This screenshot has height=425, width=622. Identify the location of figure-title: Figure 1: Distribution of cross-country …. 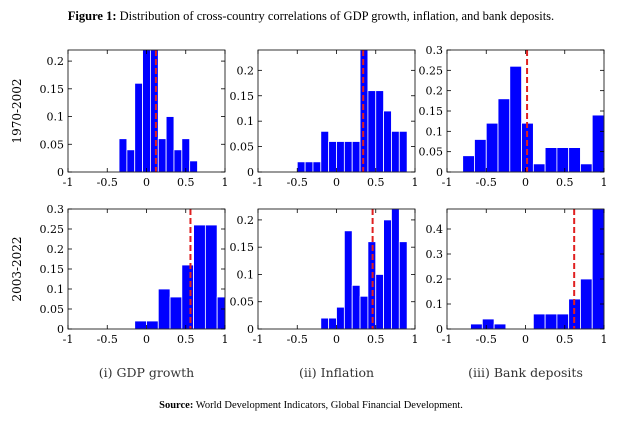
(311, 16).